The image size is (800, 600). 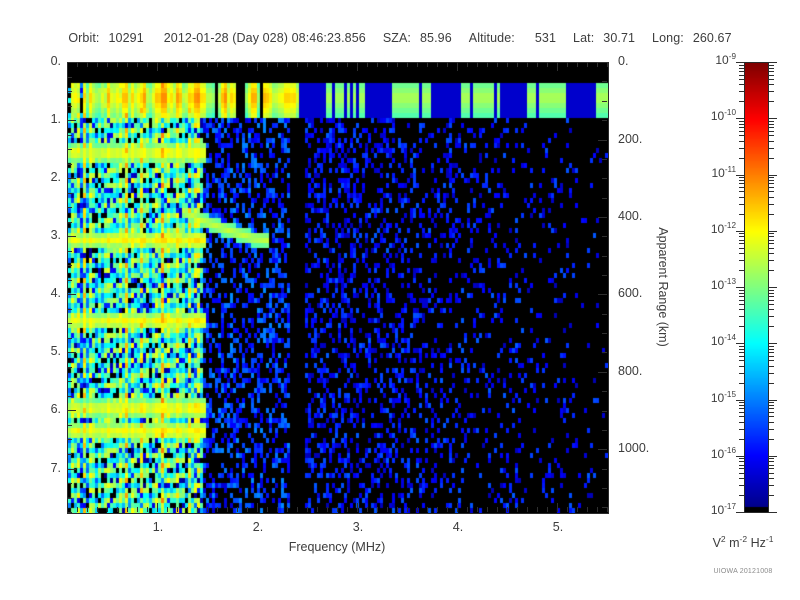 What do you see at coordinates (756, 287) in the screenshot?
I see `colorbar` at bounding box center [756, 287].